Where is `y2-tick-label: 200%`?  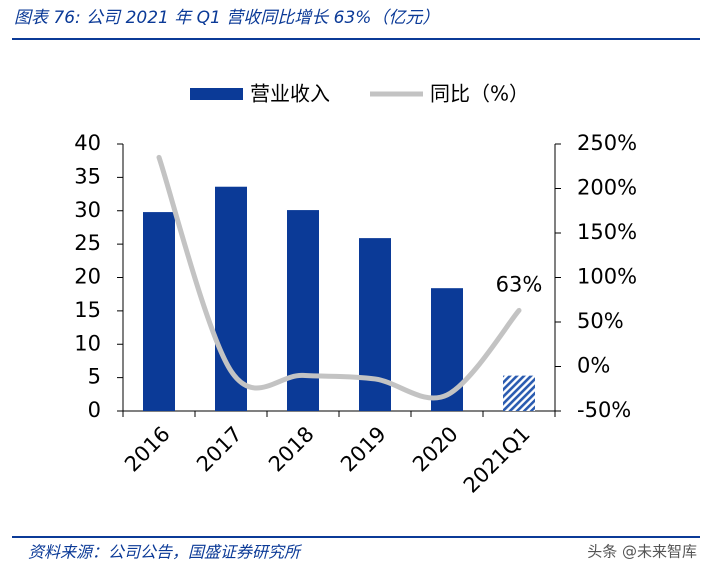 y2-tick-label: 200% is located at coordinates (607, 188).